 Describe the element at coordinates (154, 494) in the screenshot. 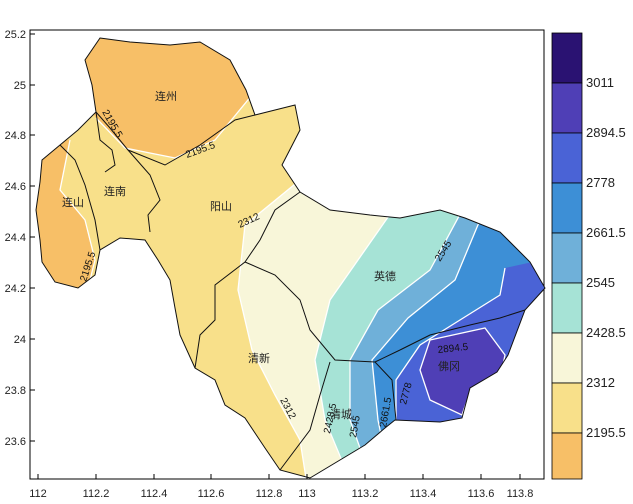

I see `x-tick-label: 112.4` at that location.